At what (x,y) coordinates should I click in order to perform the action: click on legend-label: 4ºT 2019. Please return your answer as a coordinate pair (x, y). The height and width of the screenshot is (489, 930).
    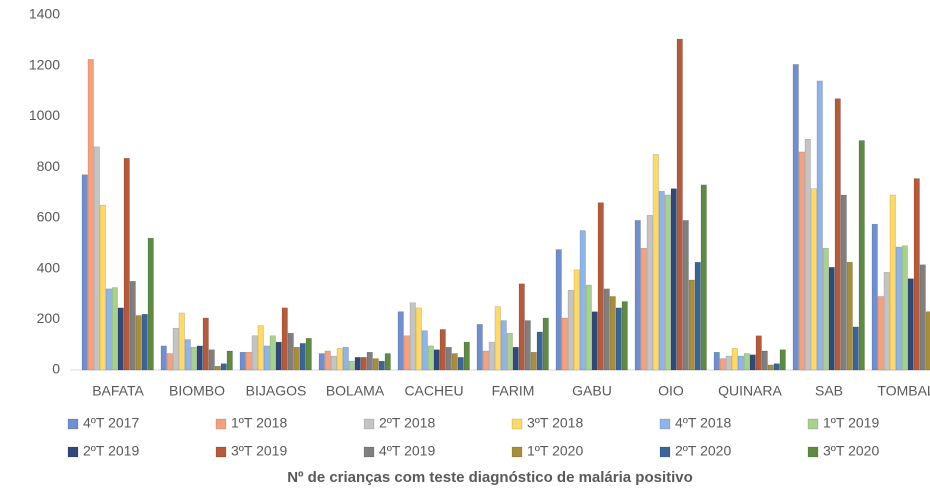
    Looking at the image, I should click on (407, 451).